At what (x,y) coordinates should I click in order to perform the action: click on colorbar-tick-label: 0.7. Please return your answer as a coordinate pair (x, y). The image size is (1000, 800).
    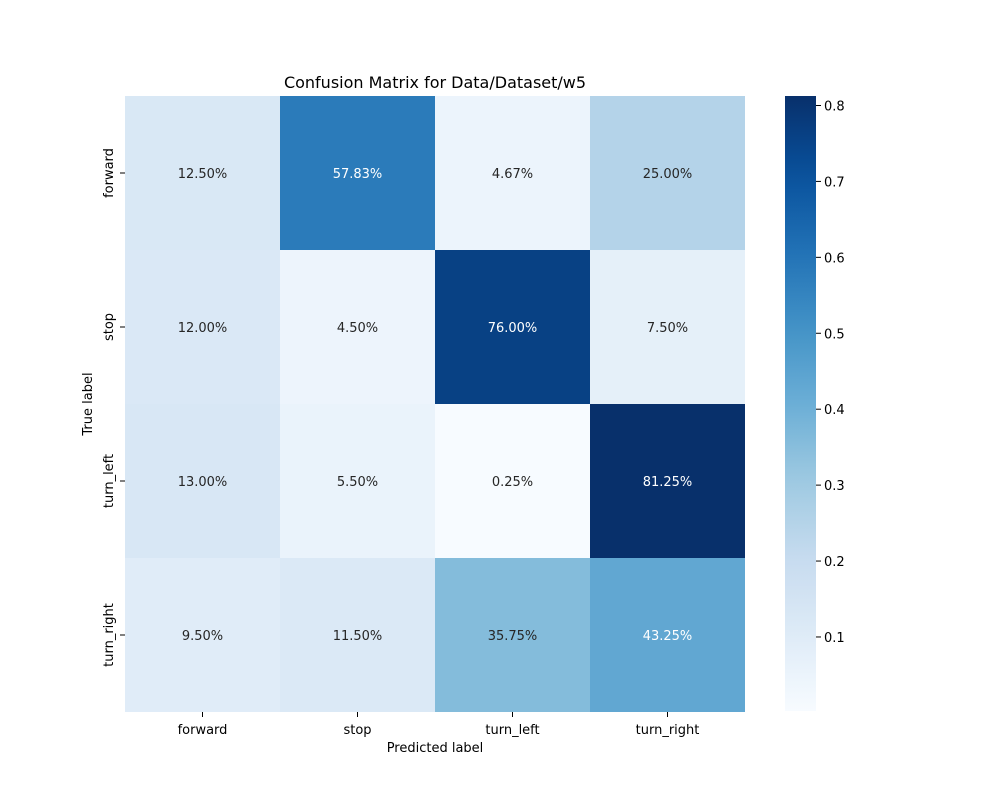
    Looking at the image, I should click on (834, 182).